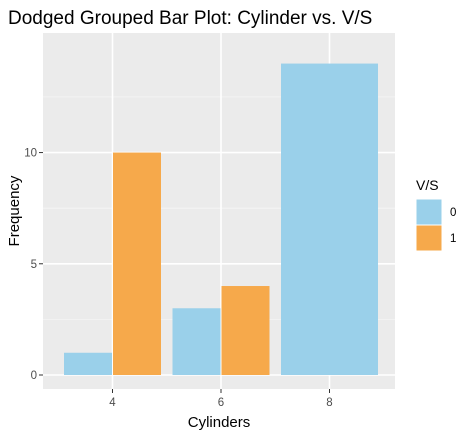 Image resolution: width=474 pixels, height=437 pixels. What do you see at coordinates (14, 210) in the screenshot?
I see `y-axis-title: Frequency` at bounding box center [14, 210].